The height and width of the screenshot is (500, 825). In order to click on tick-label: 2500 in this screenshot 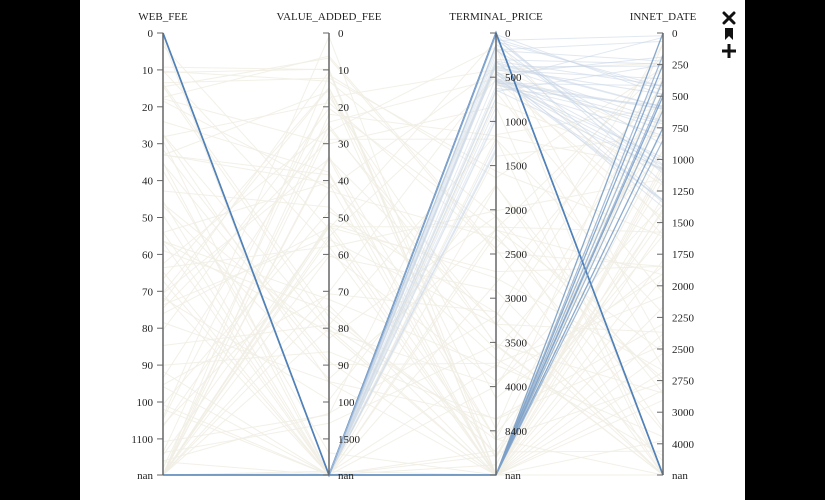, I will do `click(683, 350)`.